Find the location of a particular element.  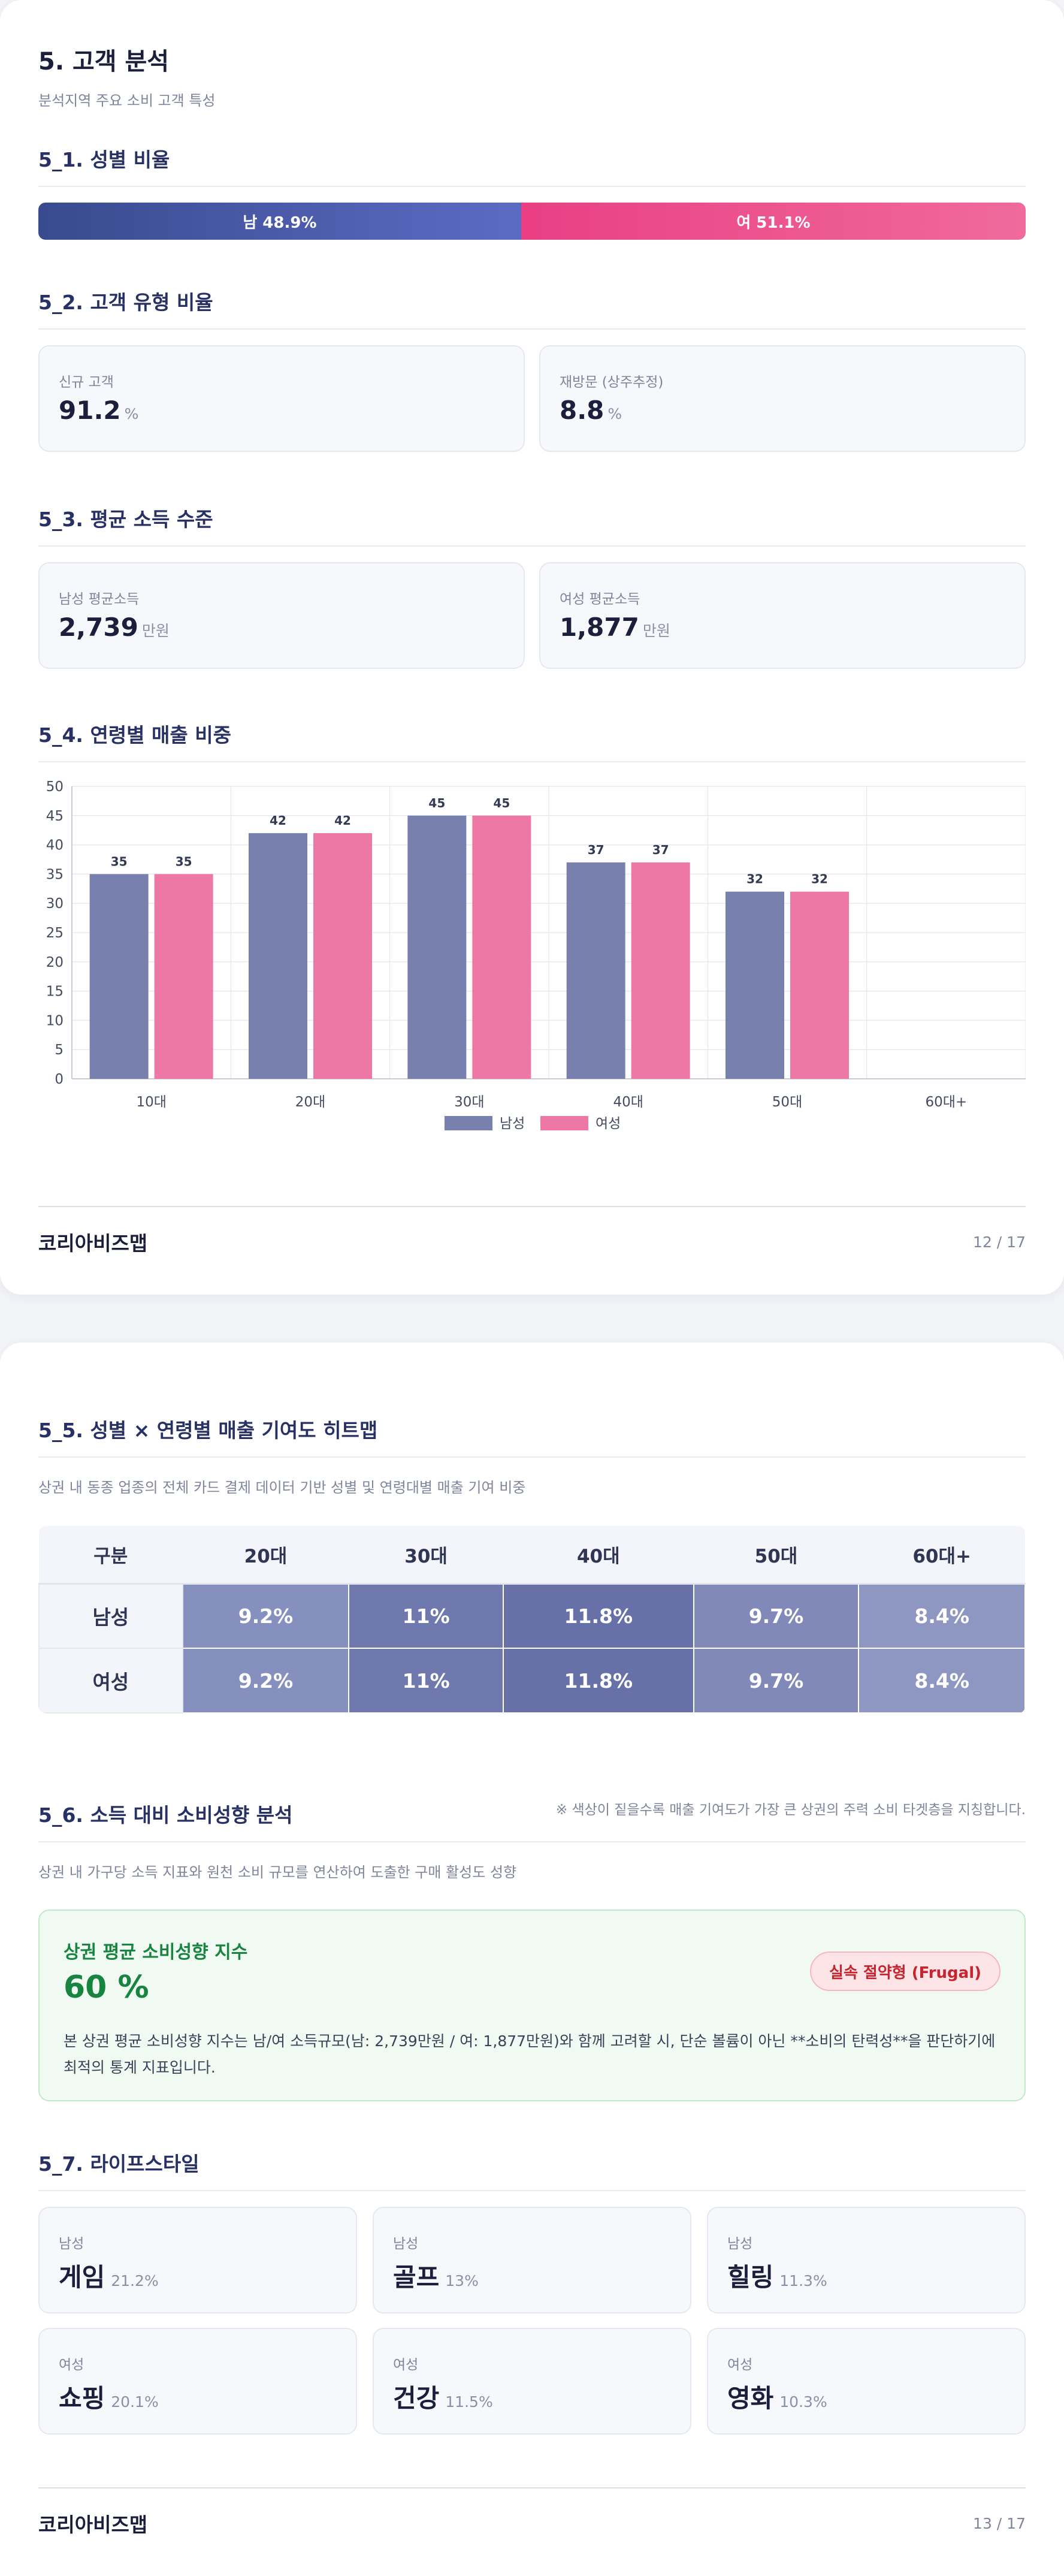

card-value: 8.8% is located at coordinates (591, 410).